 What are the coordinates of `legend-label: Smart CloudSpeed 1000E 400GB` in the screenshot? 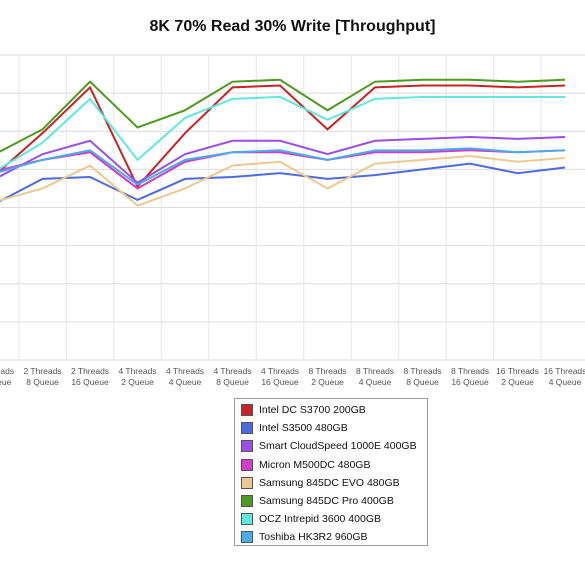 It's located at (338, 446).